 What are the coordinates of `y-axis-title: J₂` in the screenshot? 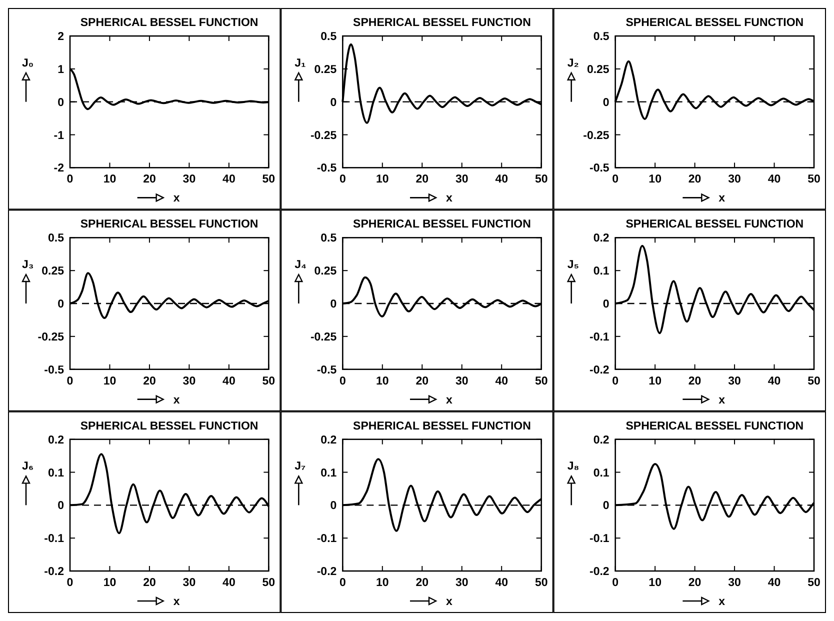 It's located at (573, 63).